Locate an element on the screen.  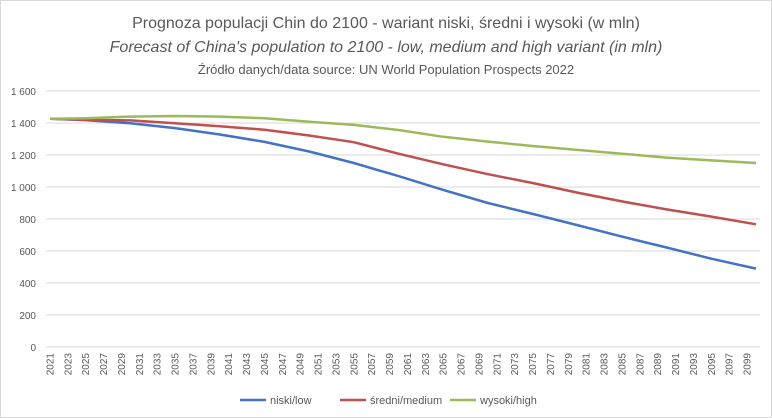
x-tick-label: 2075 is located at coordinates (533, 364).